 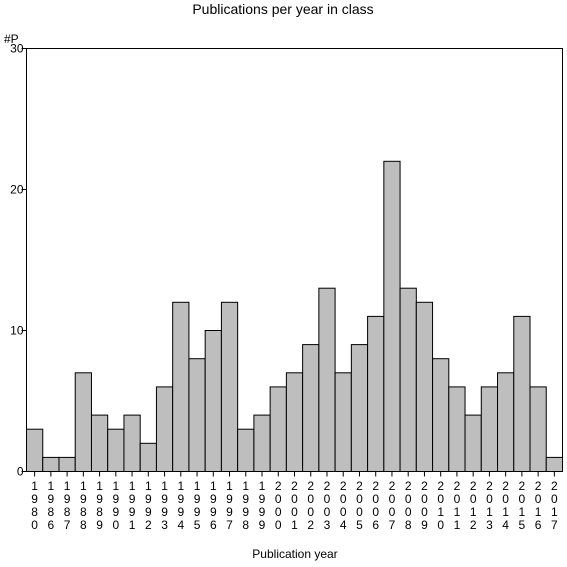 What do you see at coordinates (11, 39) in the screenshot?
I see `y-axis-label: #P` at bounding box center [11, 39].